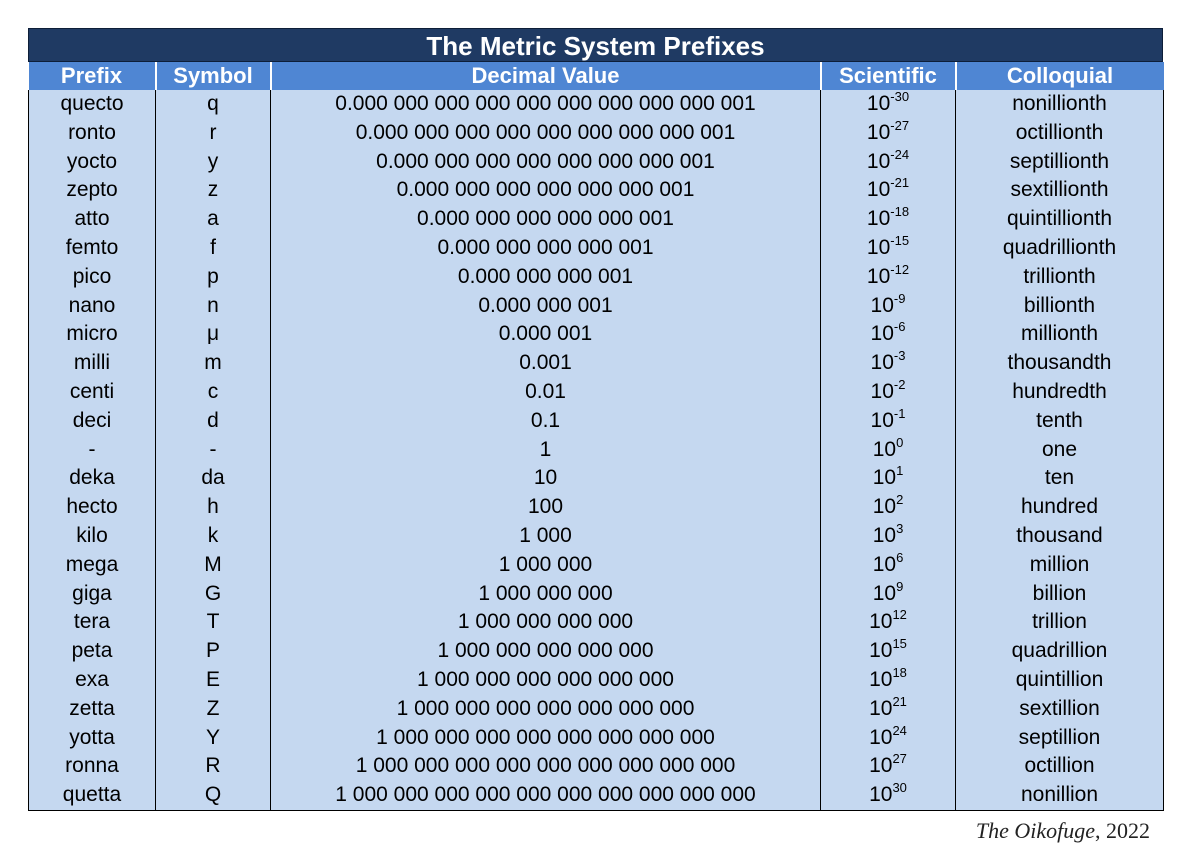 Image resolution: width=1200 pixels, height=856 pixels. I want to click on scientific-cell: 100, so click(888, 449).